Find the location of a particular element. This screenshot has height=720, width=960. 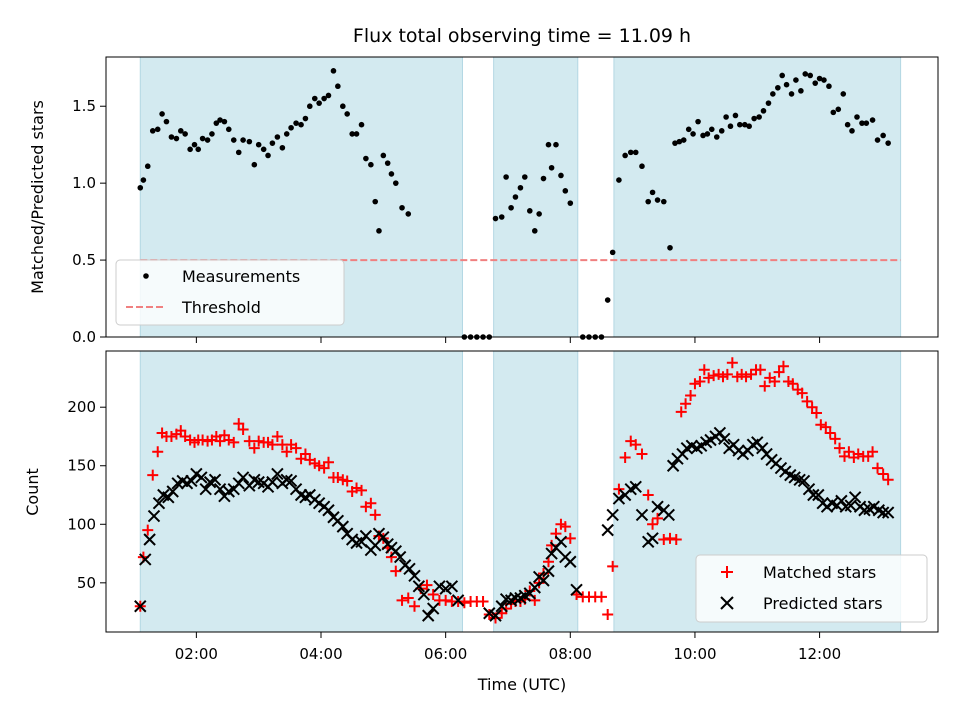

legend-top: Measurements Threshold is located at coordinates (230, 292).